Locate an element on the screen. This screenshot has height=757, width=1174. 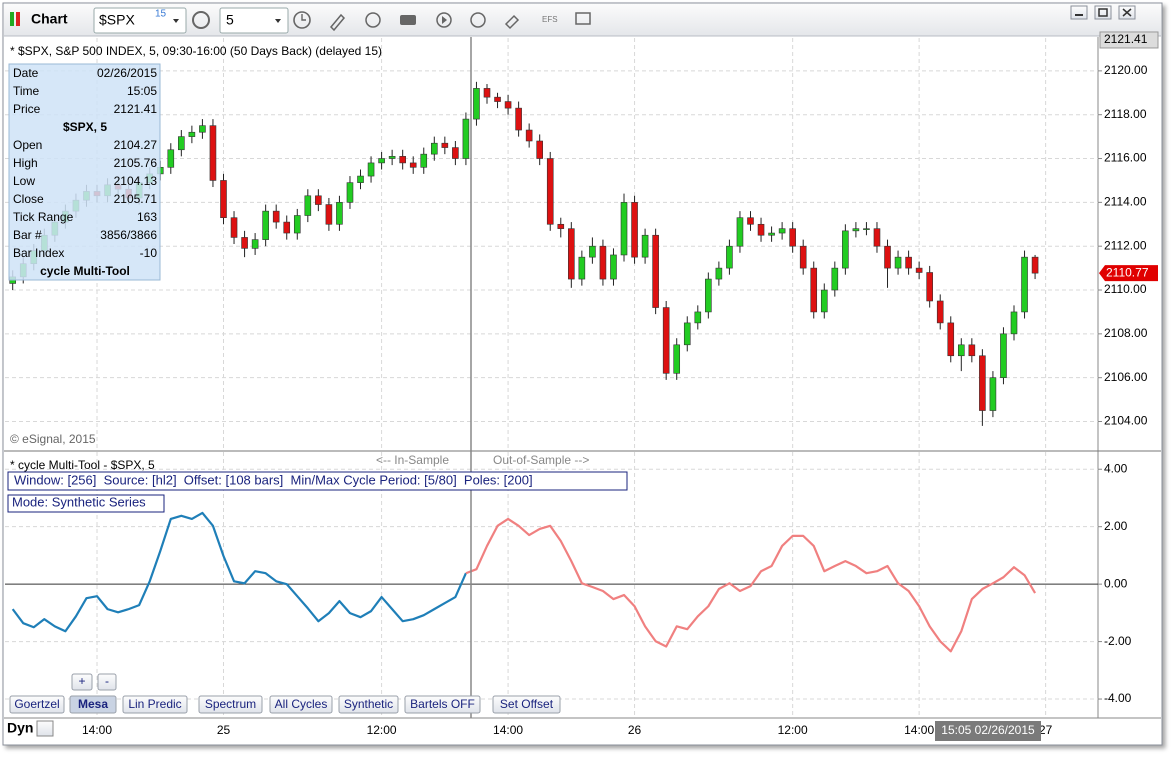
tool-button-label: Set Offset is located at coordinates (527, 704).